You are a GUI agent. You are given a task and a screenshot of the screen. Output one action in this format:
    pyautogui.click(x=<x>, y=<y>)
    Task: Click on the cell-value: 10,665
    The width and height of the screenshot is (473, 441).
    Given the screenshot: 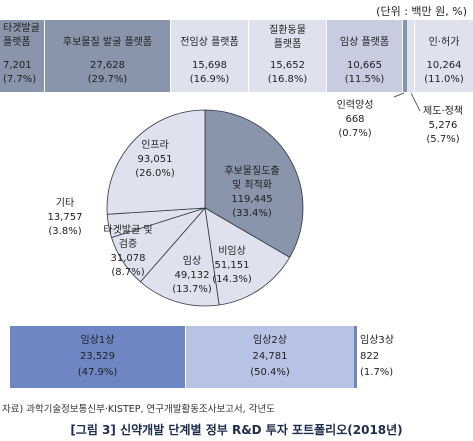 What is the action you would take?
    pyautogui.click(x=364, y=65)
    